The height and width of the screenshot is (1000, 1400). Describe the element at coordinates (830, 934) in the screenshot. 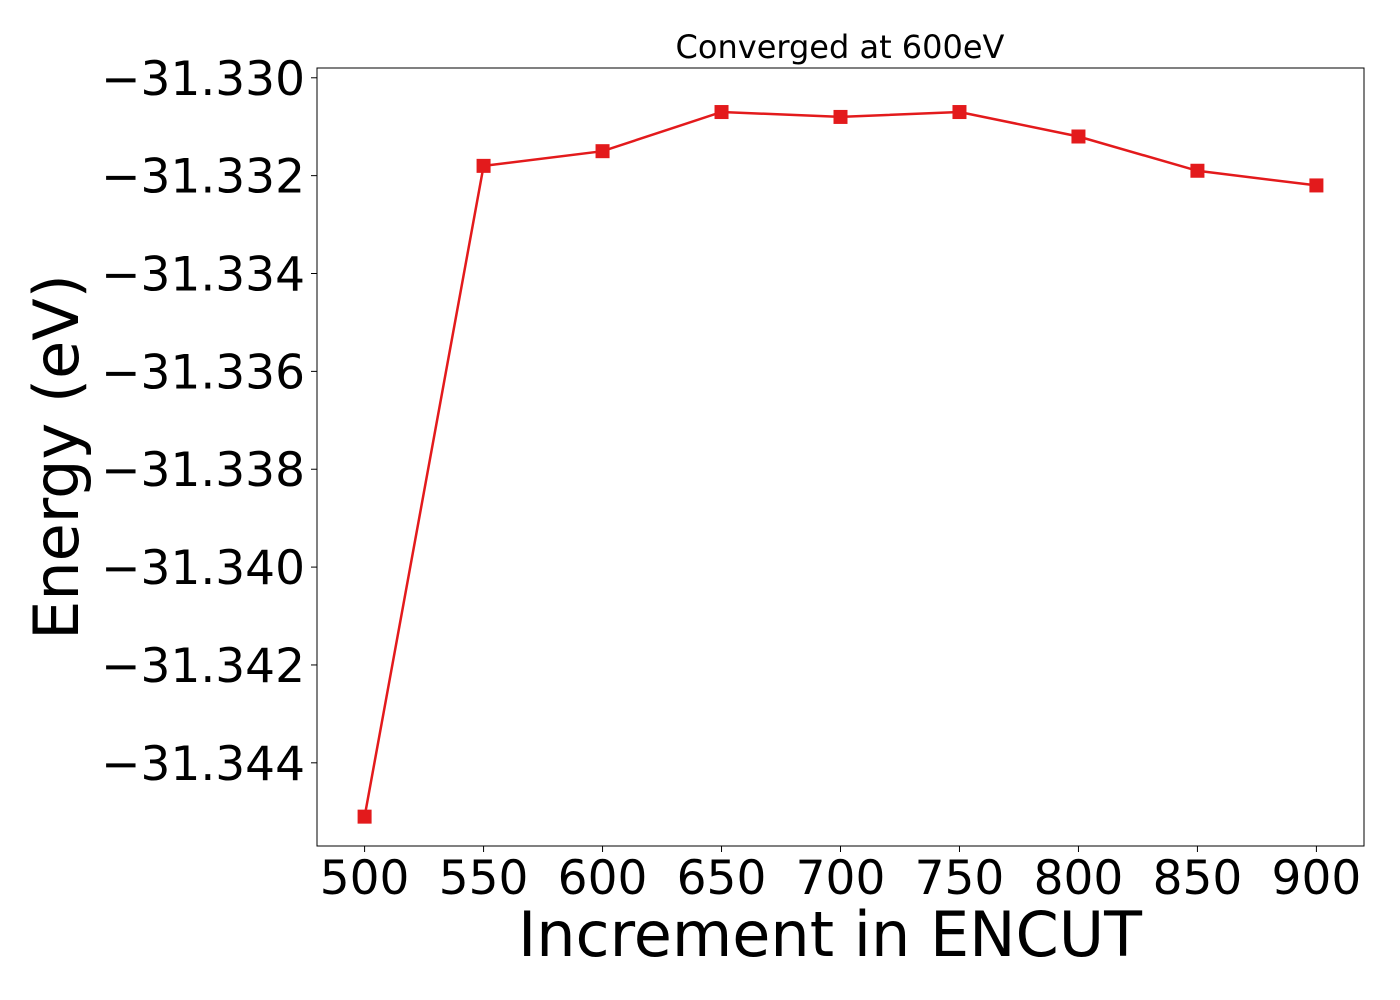

I see `x-axis-title: Increment in ENCUT` at that location.